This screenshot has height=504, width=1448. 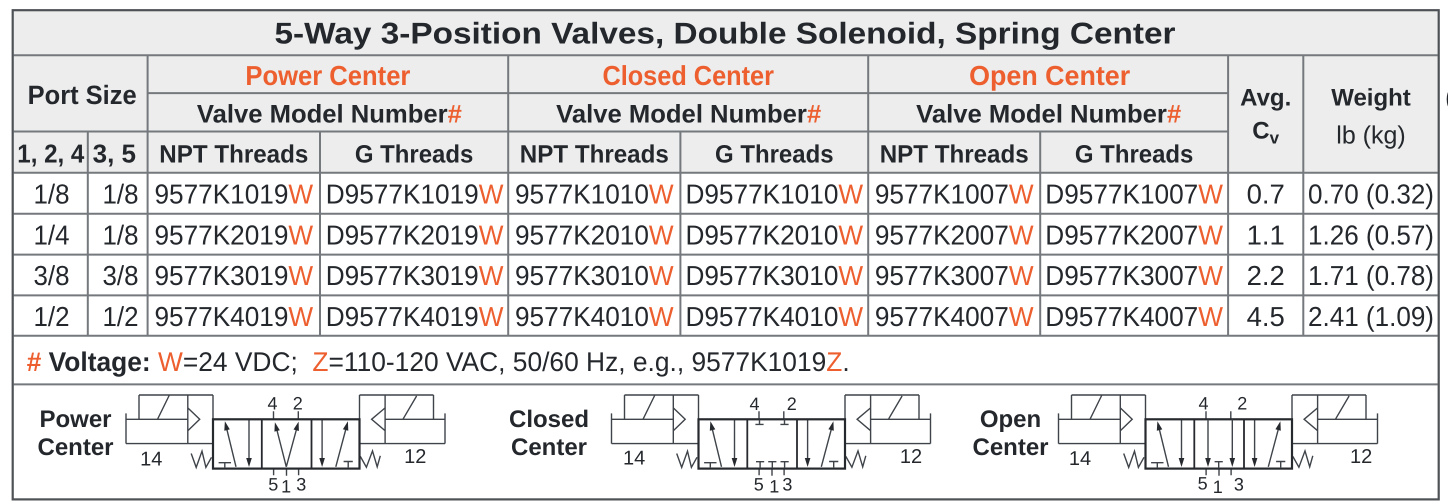 What do you see at coordinates (1266, 194) in the screenshot?
I see `svg-text: 0.7` at bounding box center [1266, 194].